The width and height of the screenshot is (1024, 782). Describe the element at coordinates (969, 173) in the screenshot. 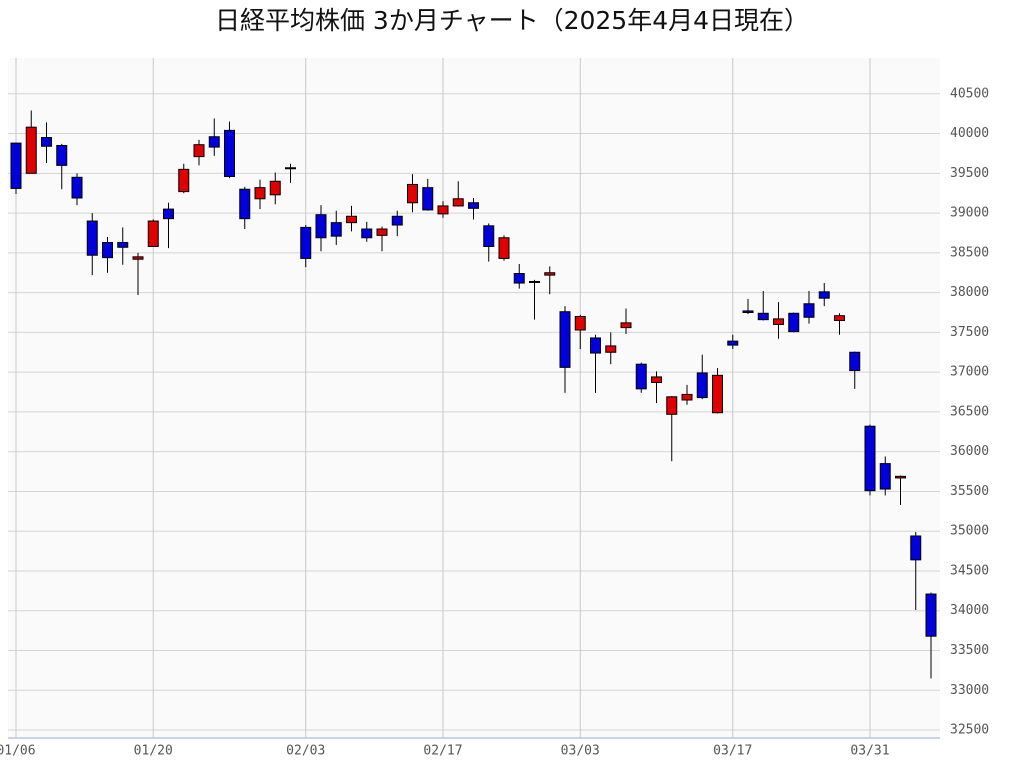

I see `y-tick-label: 39500` at that location.